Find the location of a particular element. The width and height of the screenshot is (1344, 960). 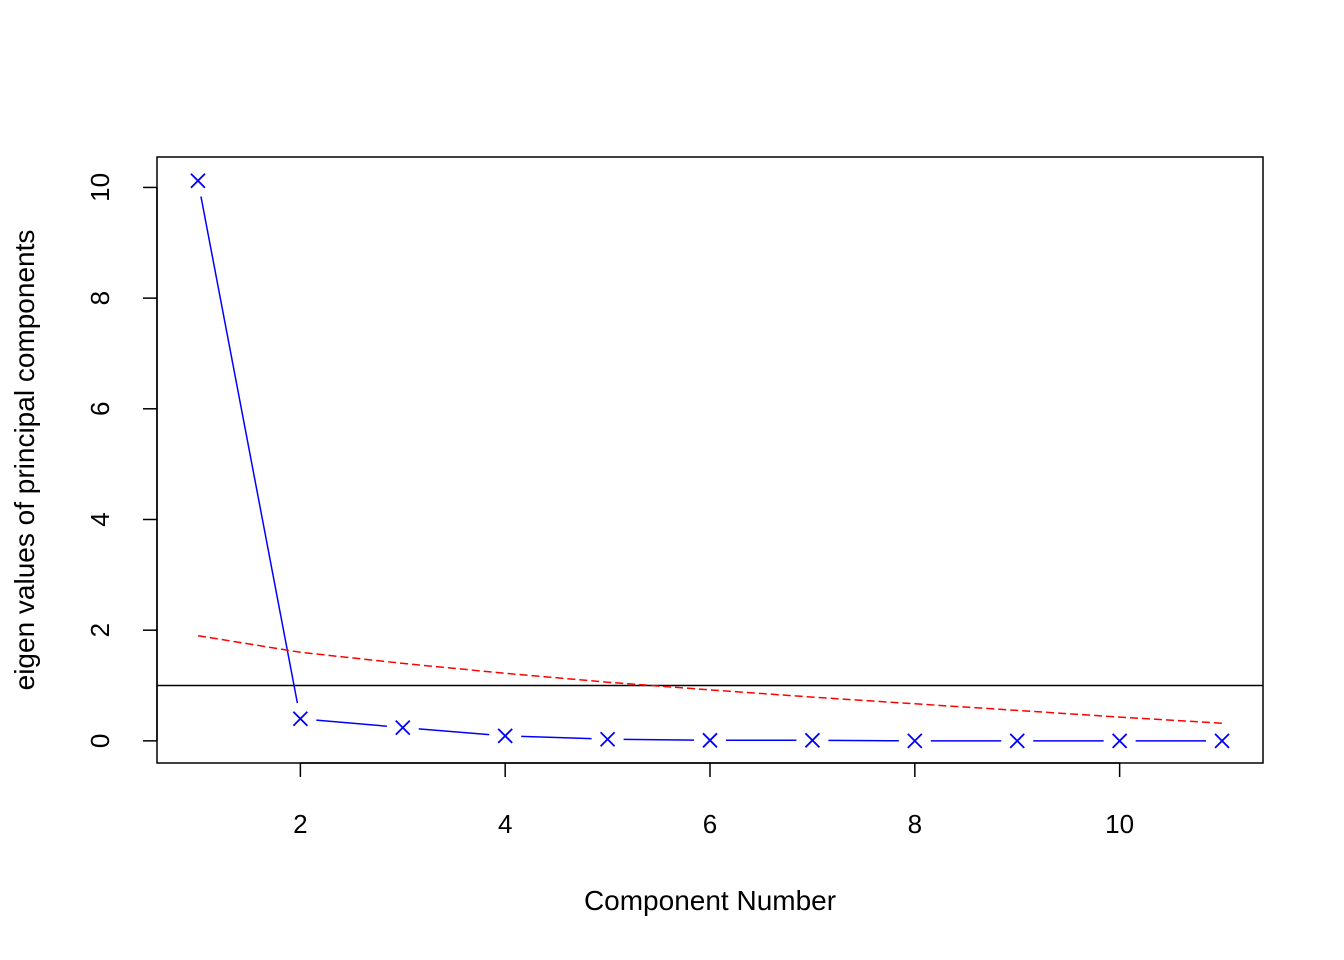

x-tick-label: 4 is located at coordinates (505, 824).